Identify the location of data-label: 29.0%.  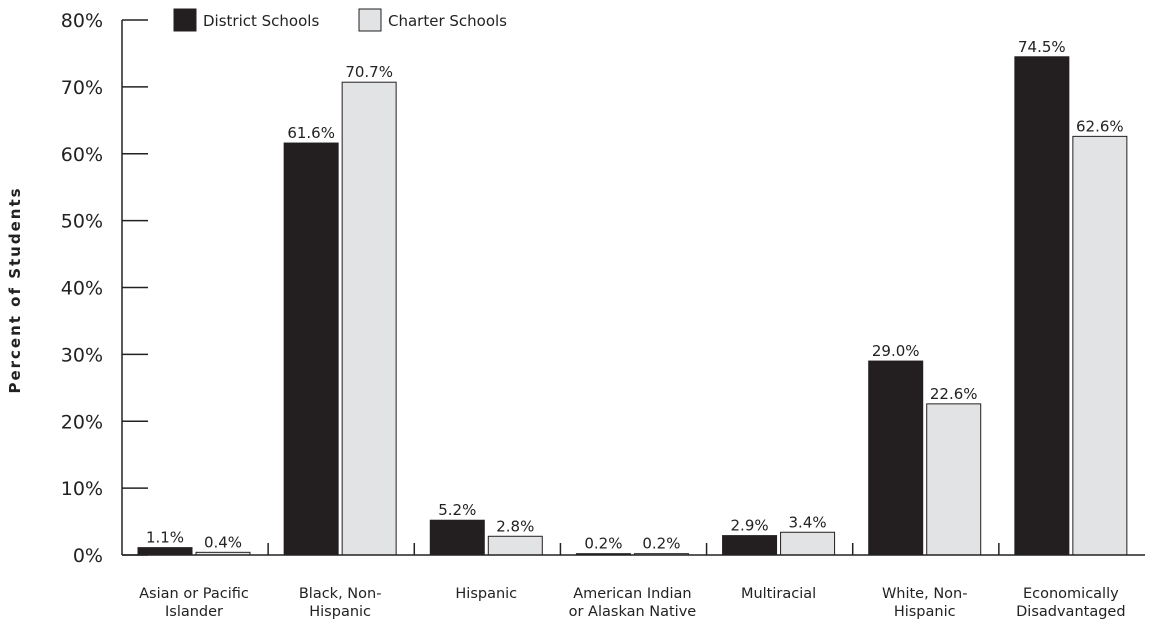
(896, 351).